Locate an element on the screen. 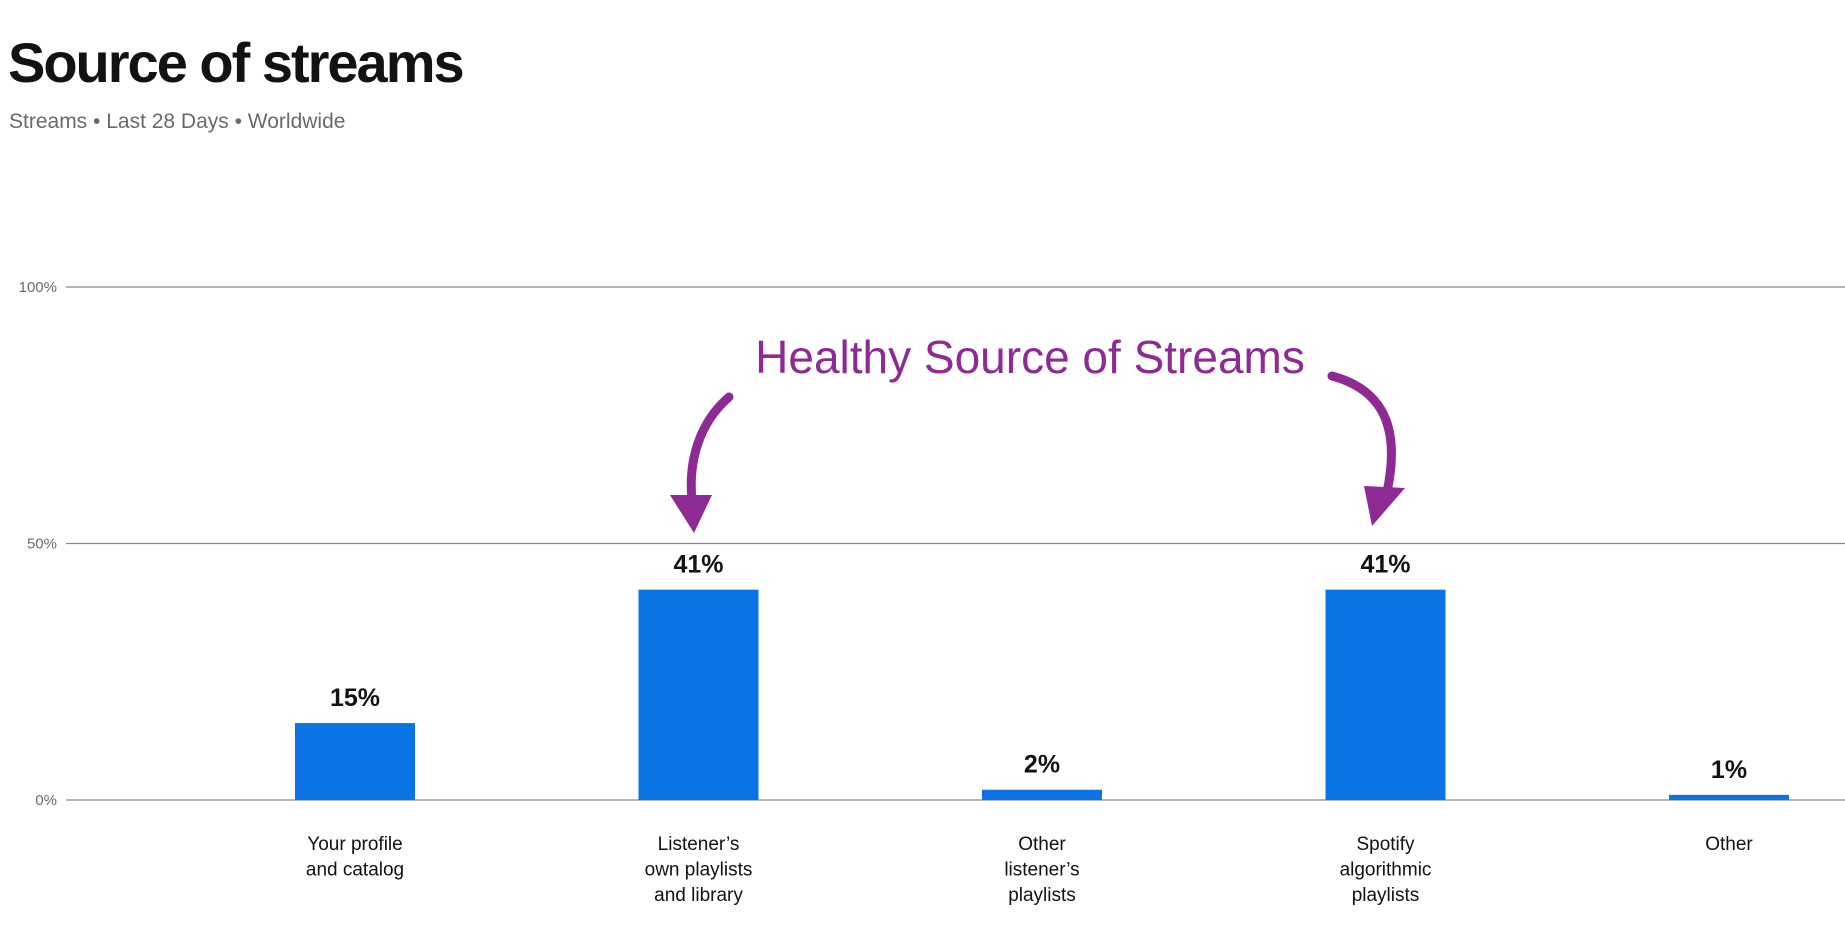 This screenshot has height=943, width=1845. x-category-label: own playlists is located at coordinates (699, 870).